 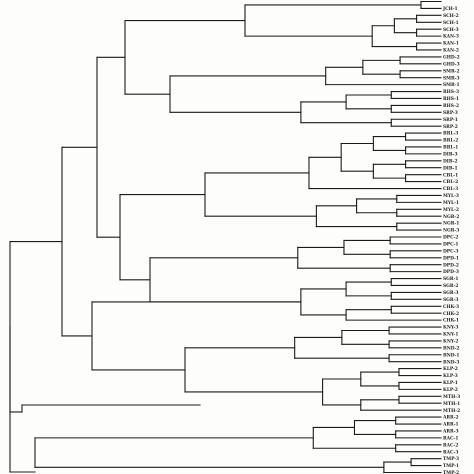 I want to click on leaf-label: KLP-3, so click(x=450, y=376).